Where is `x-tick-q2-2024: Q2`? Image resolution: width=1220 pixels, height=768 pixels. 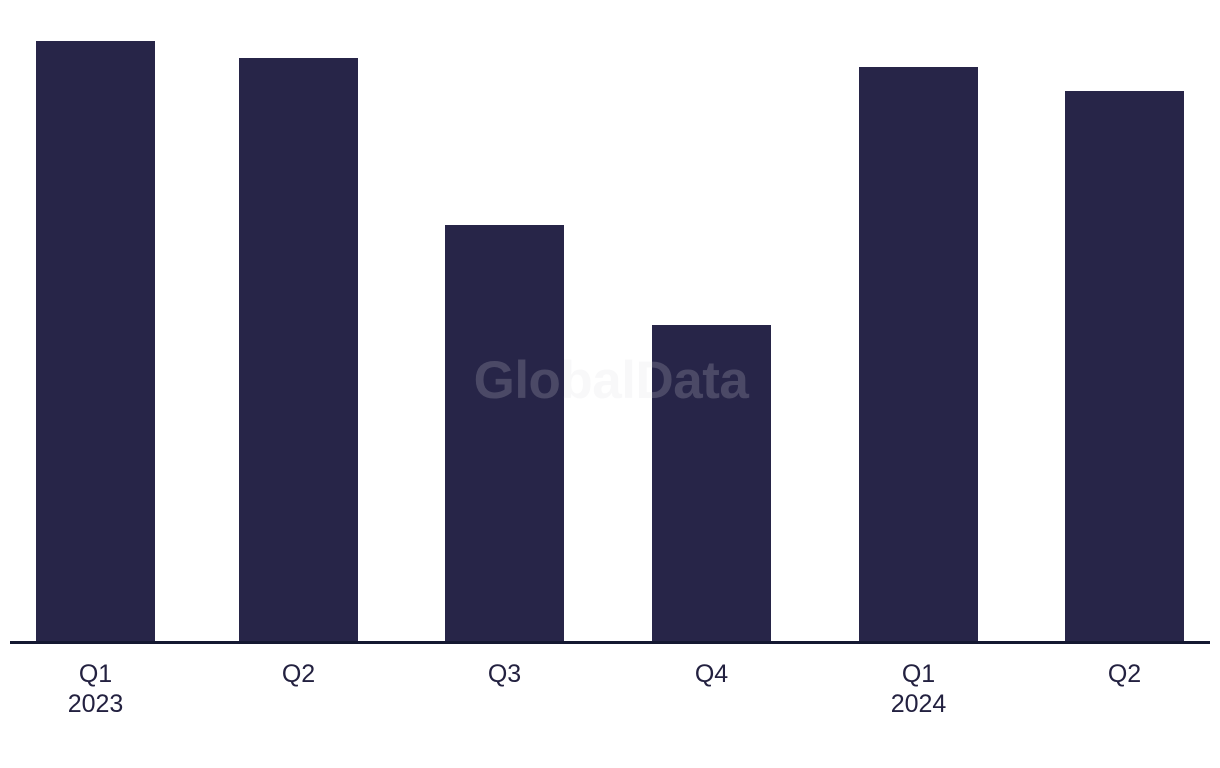
x-tick-q2-2024: Q2 is located at coordinates (1124, 674).